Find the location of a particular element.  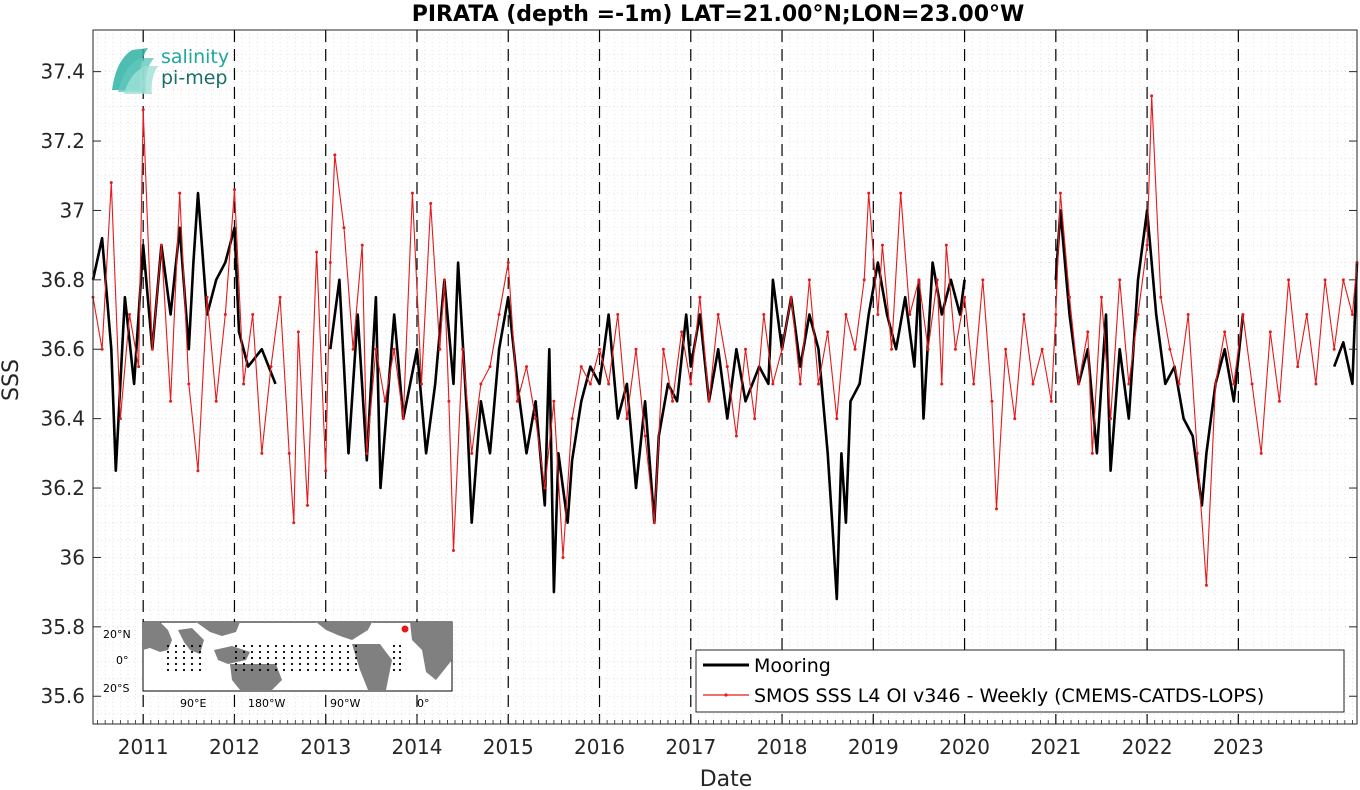

inset-location-marker is located at coordinates (405, 629).